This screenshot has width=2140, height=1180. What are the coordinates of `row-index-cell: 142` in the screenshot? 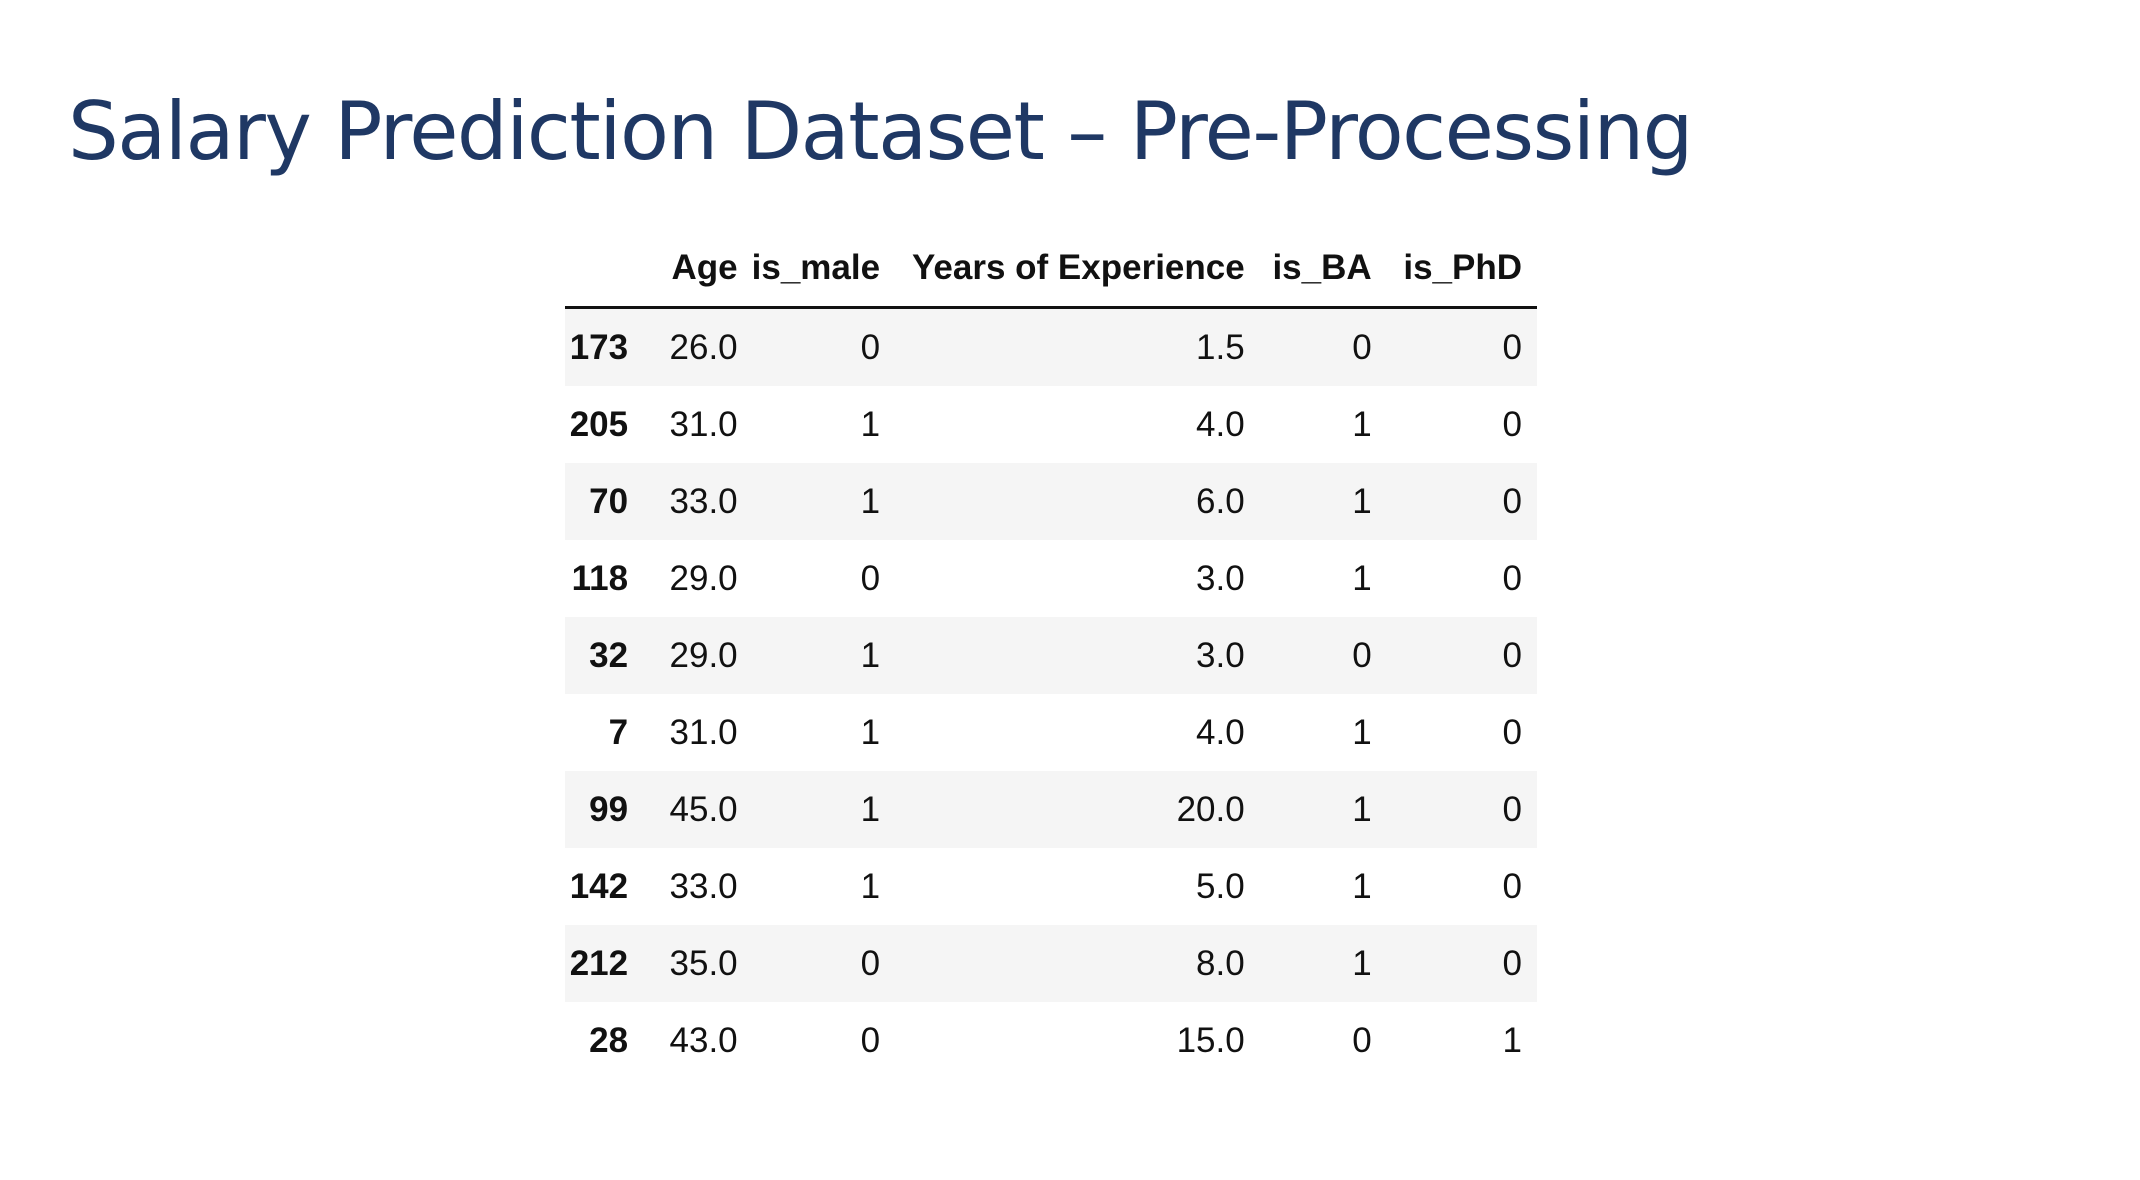 It's located at (599, 886).